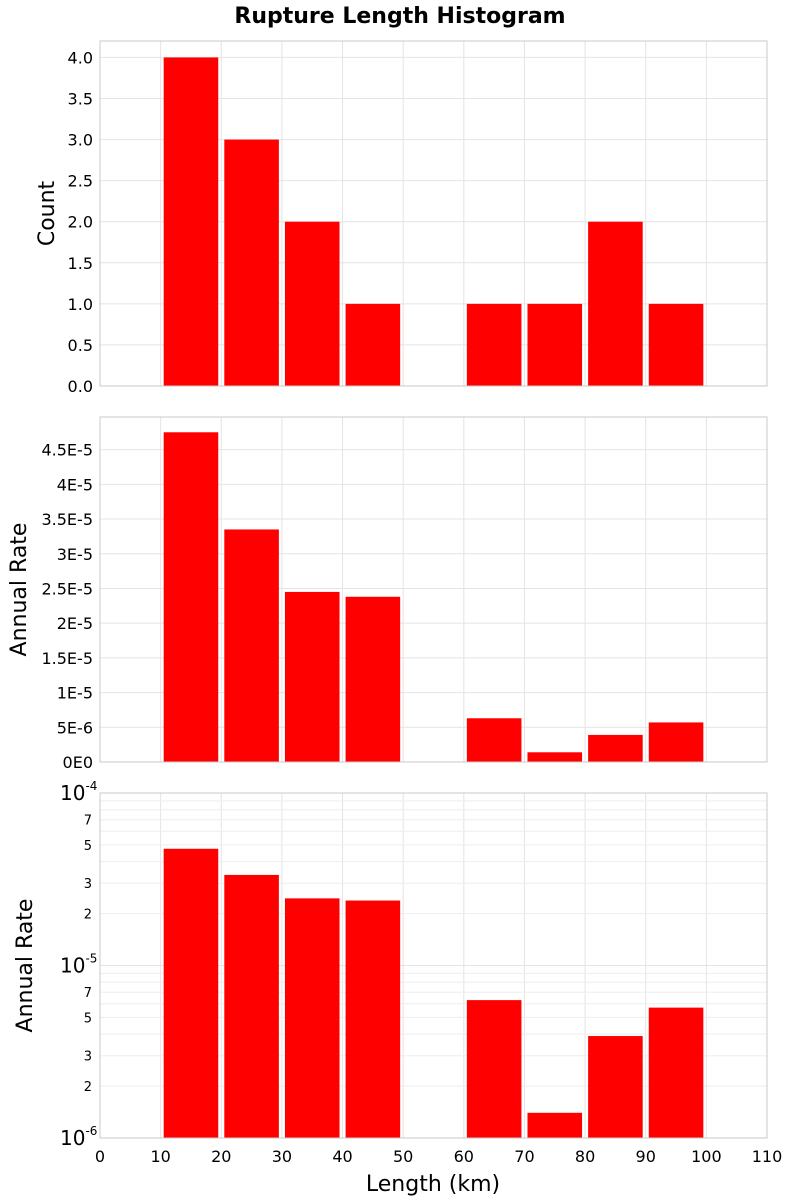 The height and width of the screenshot is (1200, 800). Describe the element at coordinates (75, 623) in the screenshot. I see `y-tick-label: 2E-5` at that location.